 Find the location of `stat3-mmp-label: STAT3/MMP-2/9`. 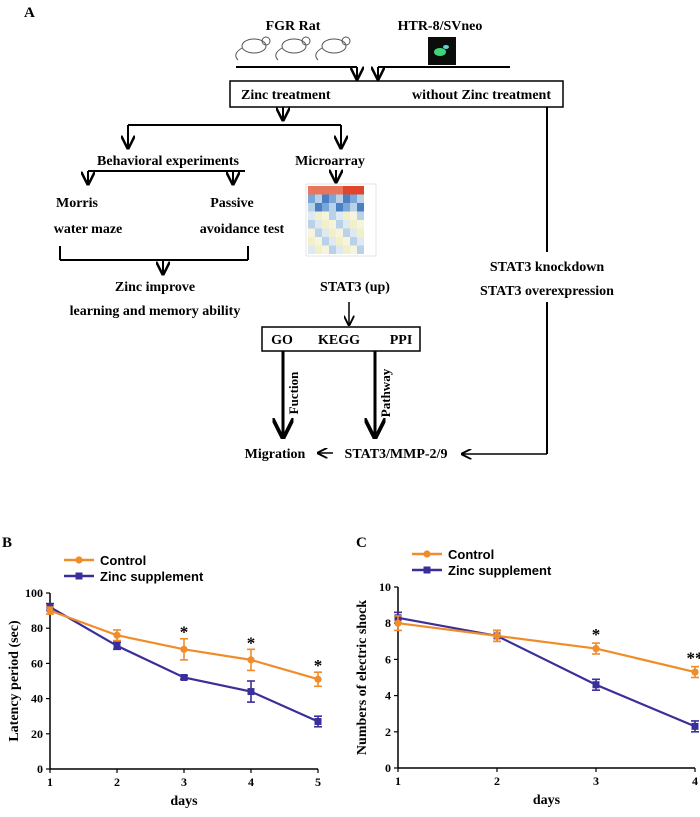

stat3-mmp-label: STAT3/MMP-2/9 is located at coordinates (396, 454).